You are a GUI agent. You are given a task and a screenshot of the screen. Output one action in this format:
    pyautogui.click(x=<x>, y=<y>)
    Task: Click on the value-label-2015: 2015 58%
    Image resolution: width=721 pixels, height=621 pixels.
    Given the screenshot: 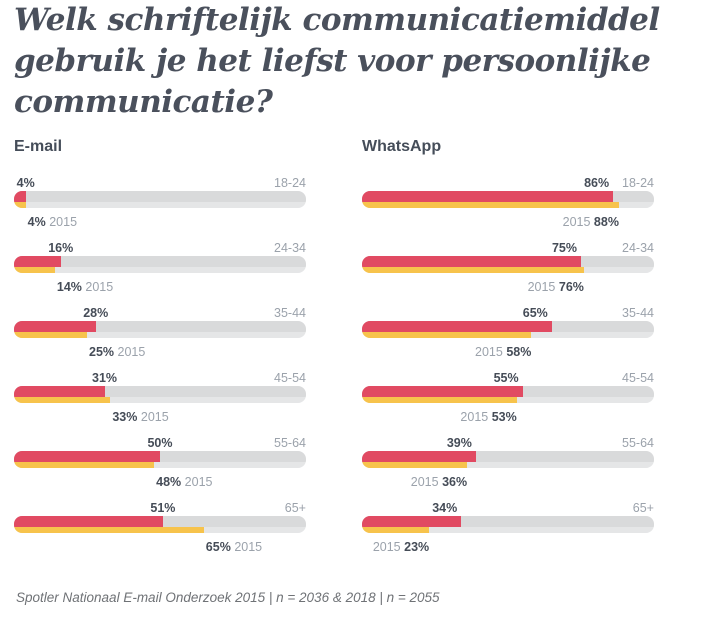 What is the action you would take?
    pyautogui.click(x=503, y=352)
    